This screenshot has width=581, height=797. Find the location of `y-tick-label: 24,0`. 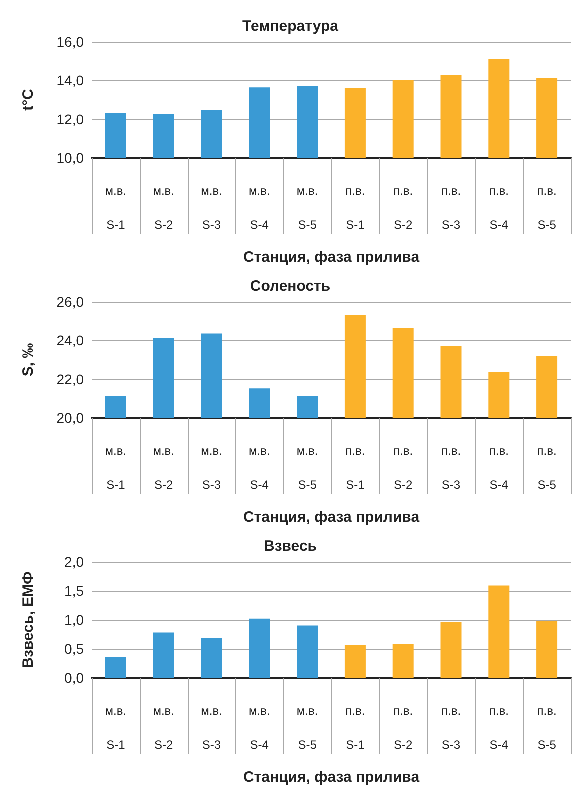

y-tick-label: 24,0 is located at coordinates (70, 340).